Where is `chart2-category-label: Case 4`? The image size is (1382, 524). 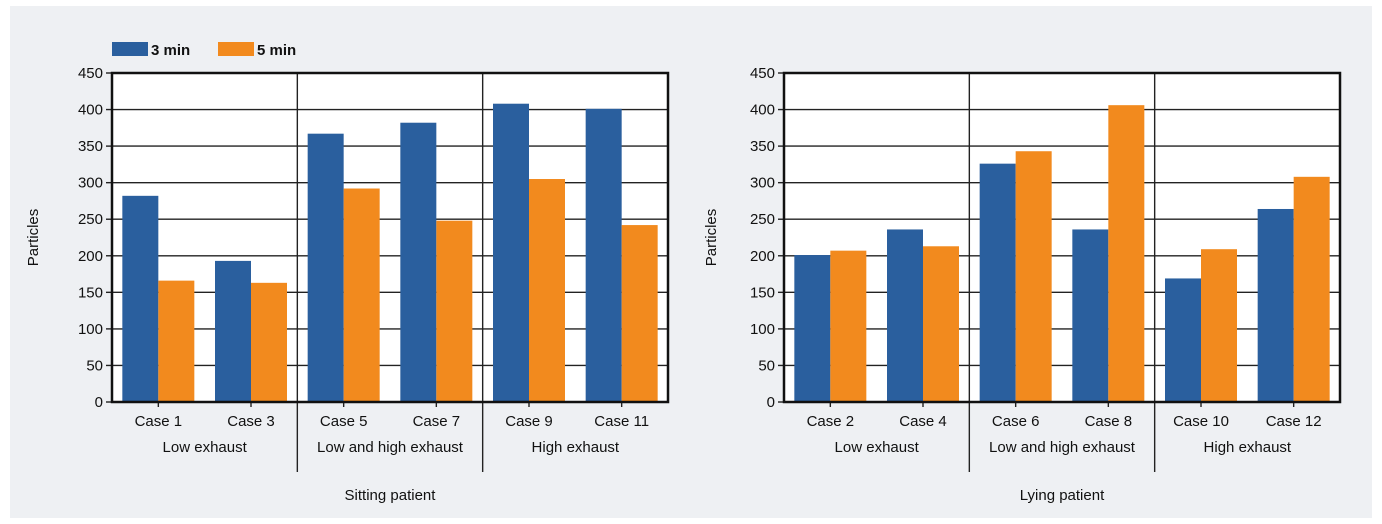 chart2-category-label: Case 4 is located at coordinates (923, 421).